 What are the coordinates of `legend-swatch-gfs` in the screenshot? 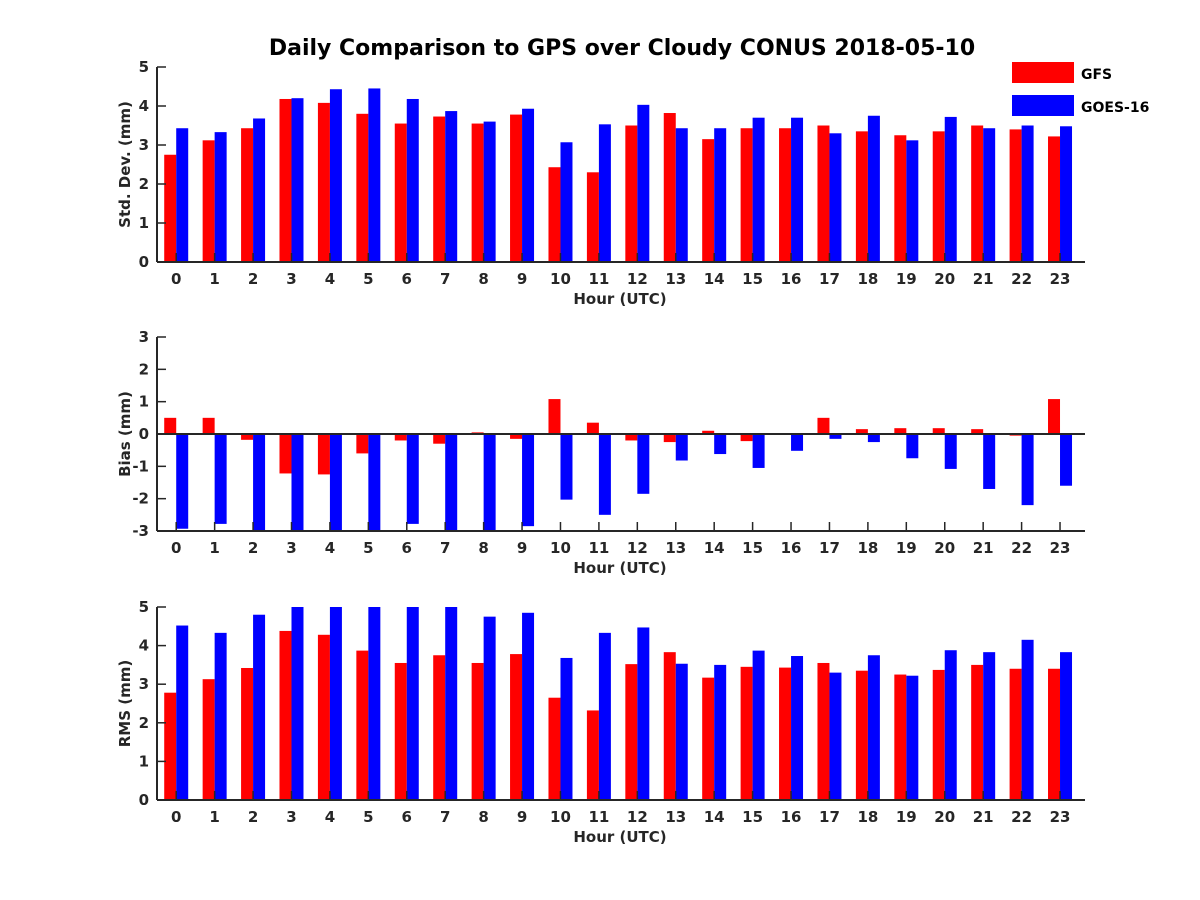 It's located at (1043, 72).